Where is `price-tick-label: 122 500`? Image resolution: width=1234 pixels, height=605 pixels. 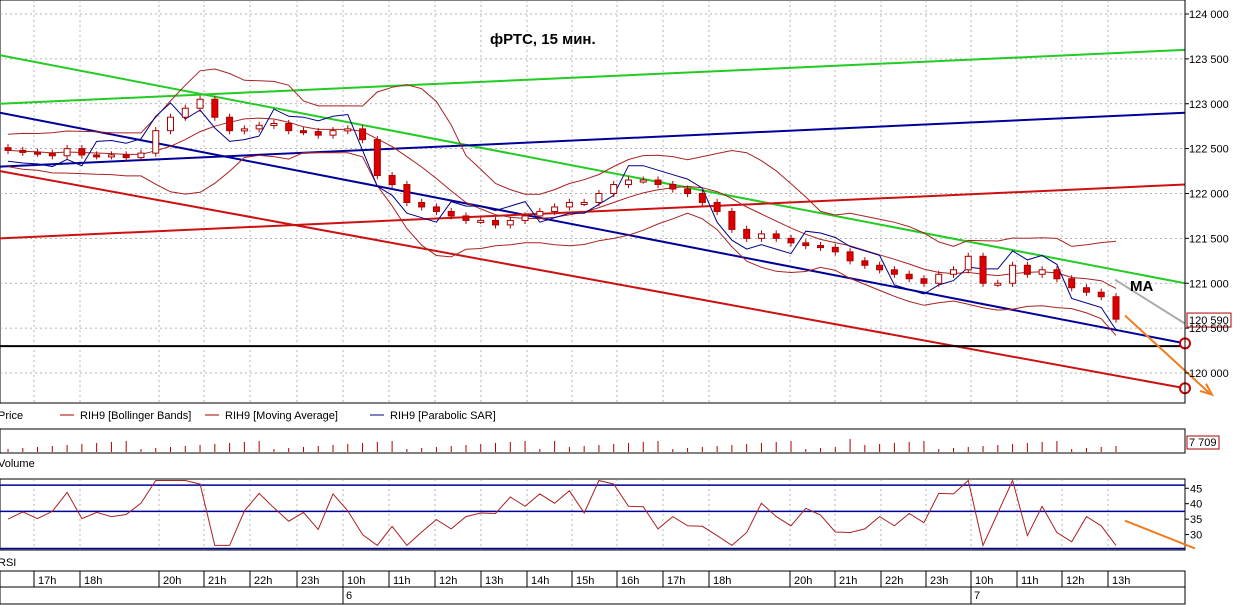
price-tick-label: 122 500 is located at coordinates (1209, 150).